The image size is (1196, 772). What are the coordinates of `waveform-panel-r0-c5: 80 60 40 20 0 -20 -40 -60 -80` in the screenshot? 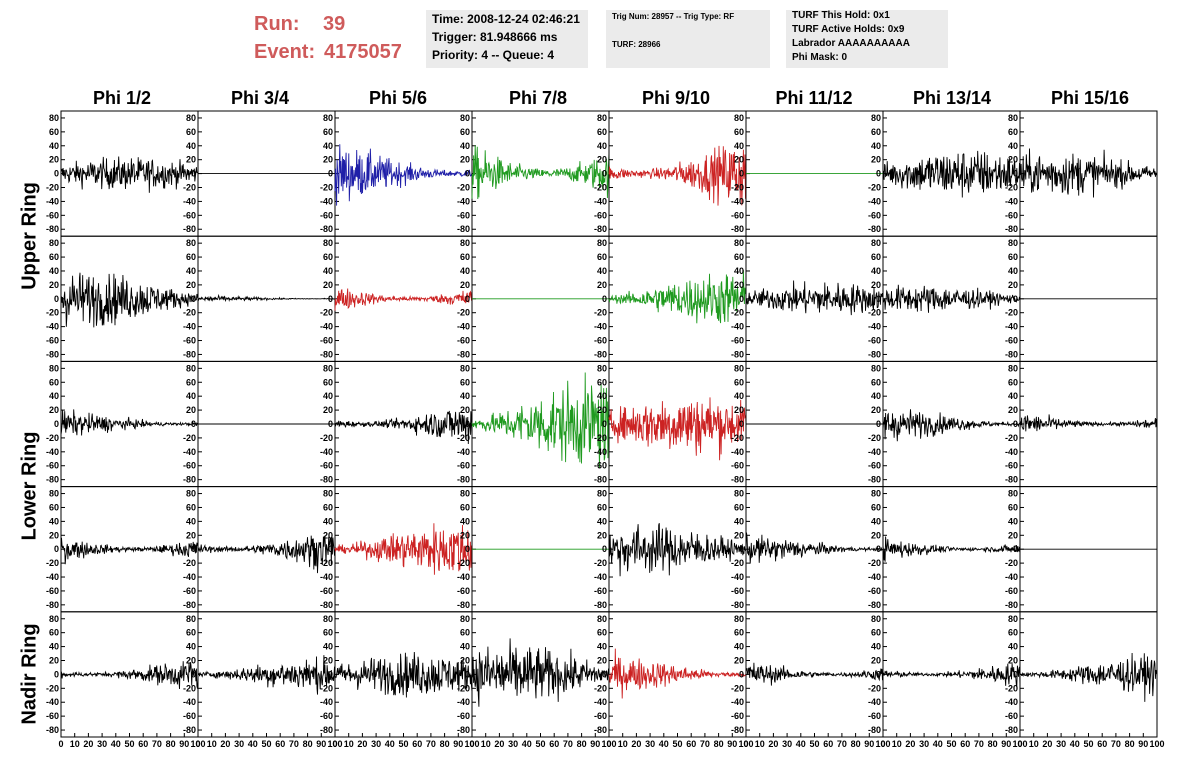 It's located at (807, 173).